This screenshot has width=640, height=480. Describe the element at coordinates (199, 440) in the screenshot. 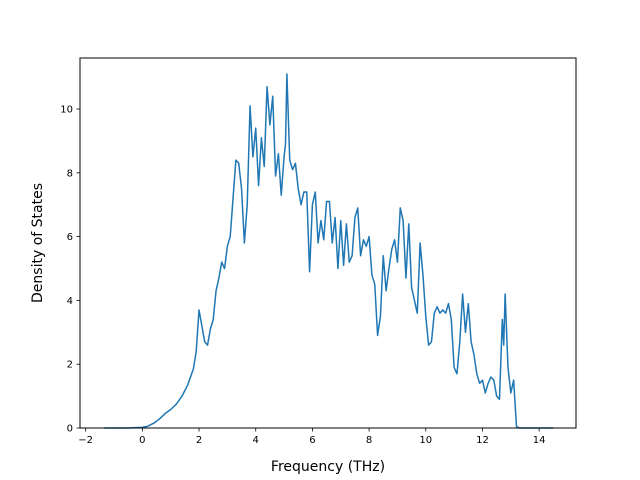

I see `x-tick-label: 2` at that location.